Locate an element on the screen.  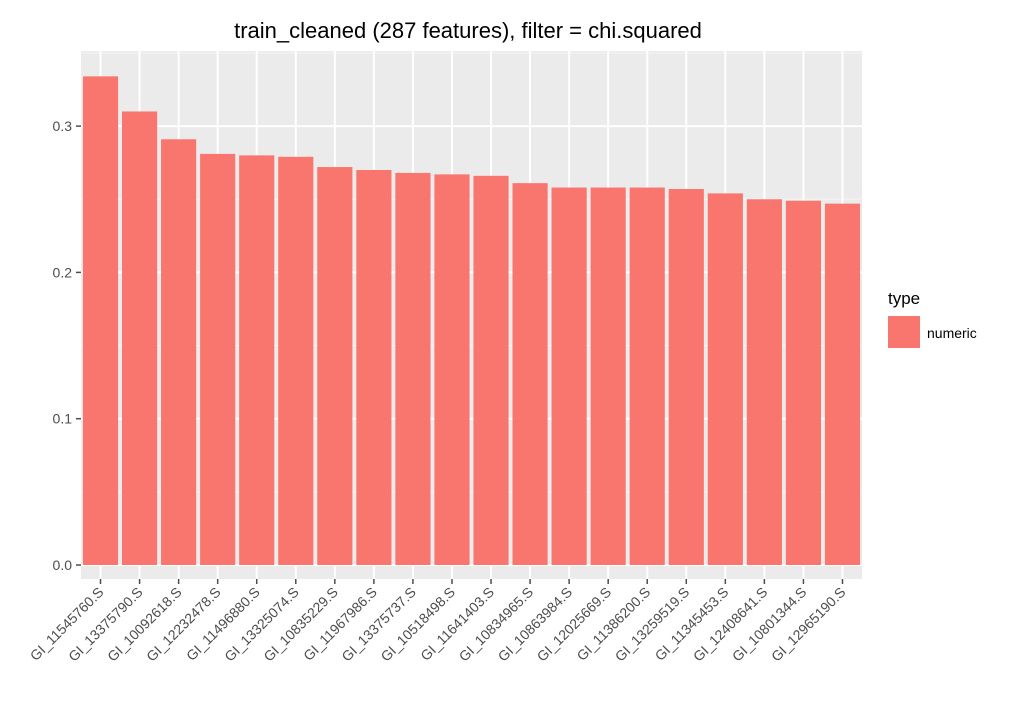
bar-GI_10835229.S is located at coordinates (335, 366).